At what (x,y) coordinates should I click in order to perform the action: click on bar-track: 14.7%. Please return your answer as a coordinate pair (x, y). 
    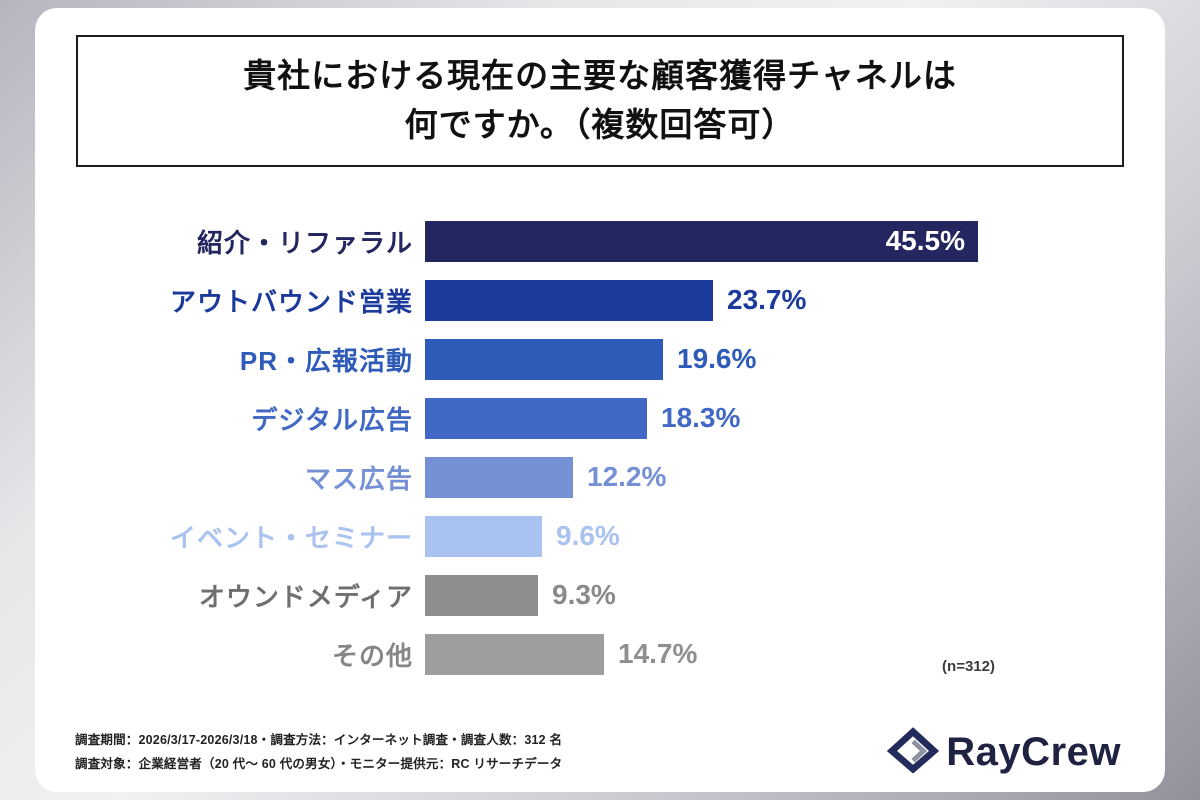
    Looking at the image, I should click on (780, 654).